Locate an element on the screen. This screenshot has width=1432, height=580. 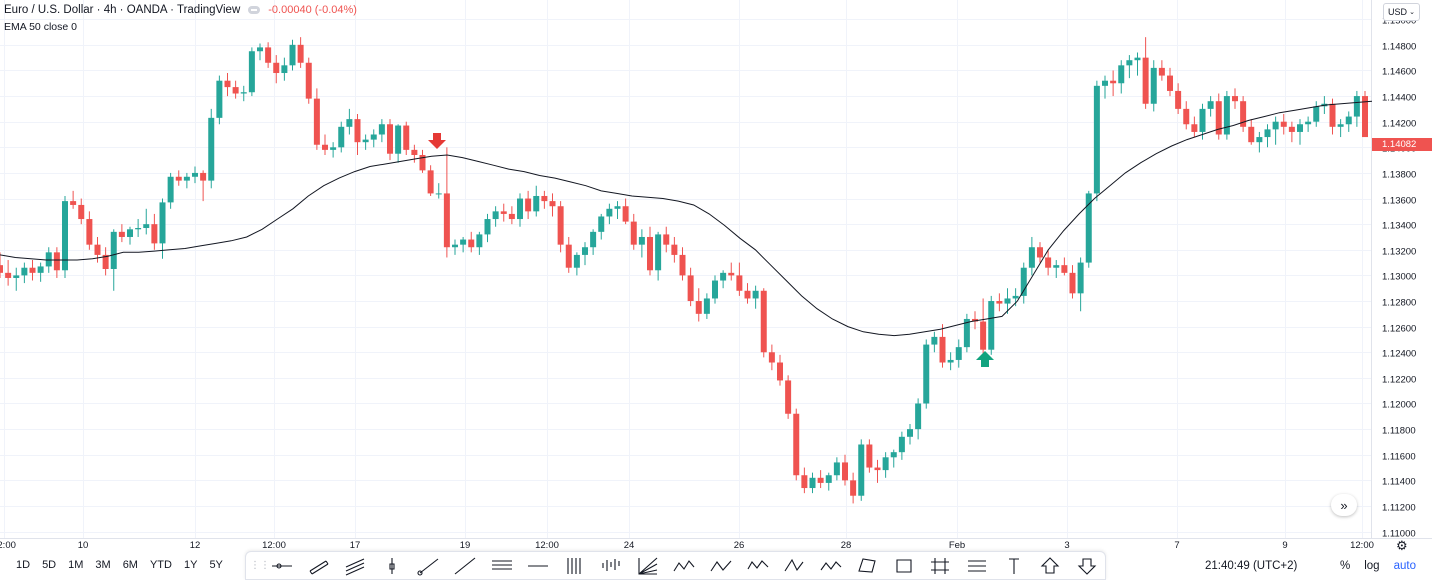
pitchfork-tool-button is located at coordinates (355, 566).